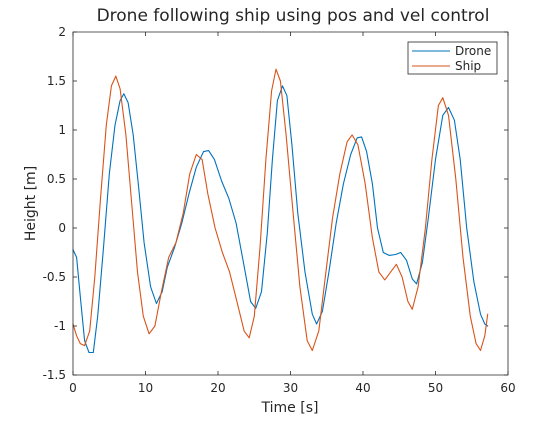 The width and height of the screenshot is (560, 424). What do you see at coordinates (31, 203) in the screenshot?
I see `y-axis-label: Height [m]` at bounding box center [31, 203].